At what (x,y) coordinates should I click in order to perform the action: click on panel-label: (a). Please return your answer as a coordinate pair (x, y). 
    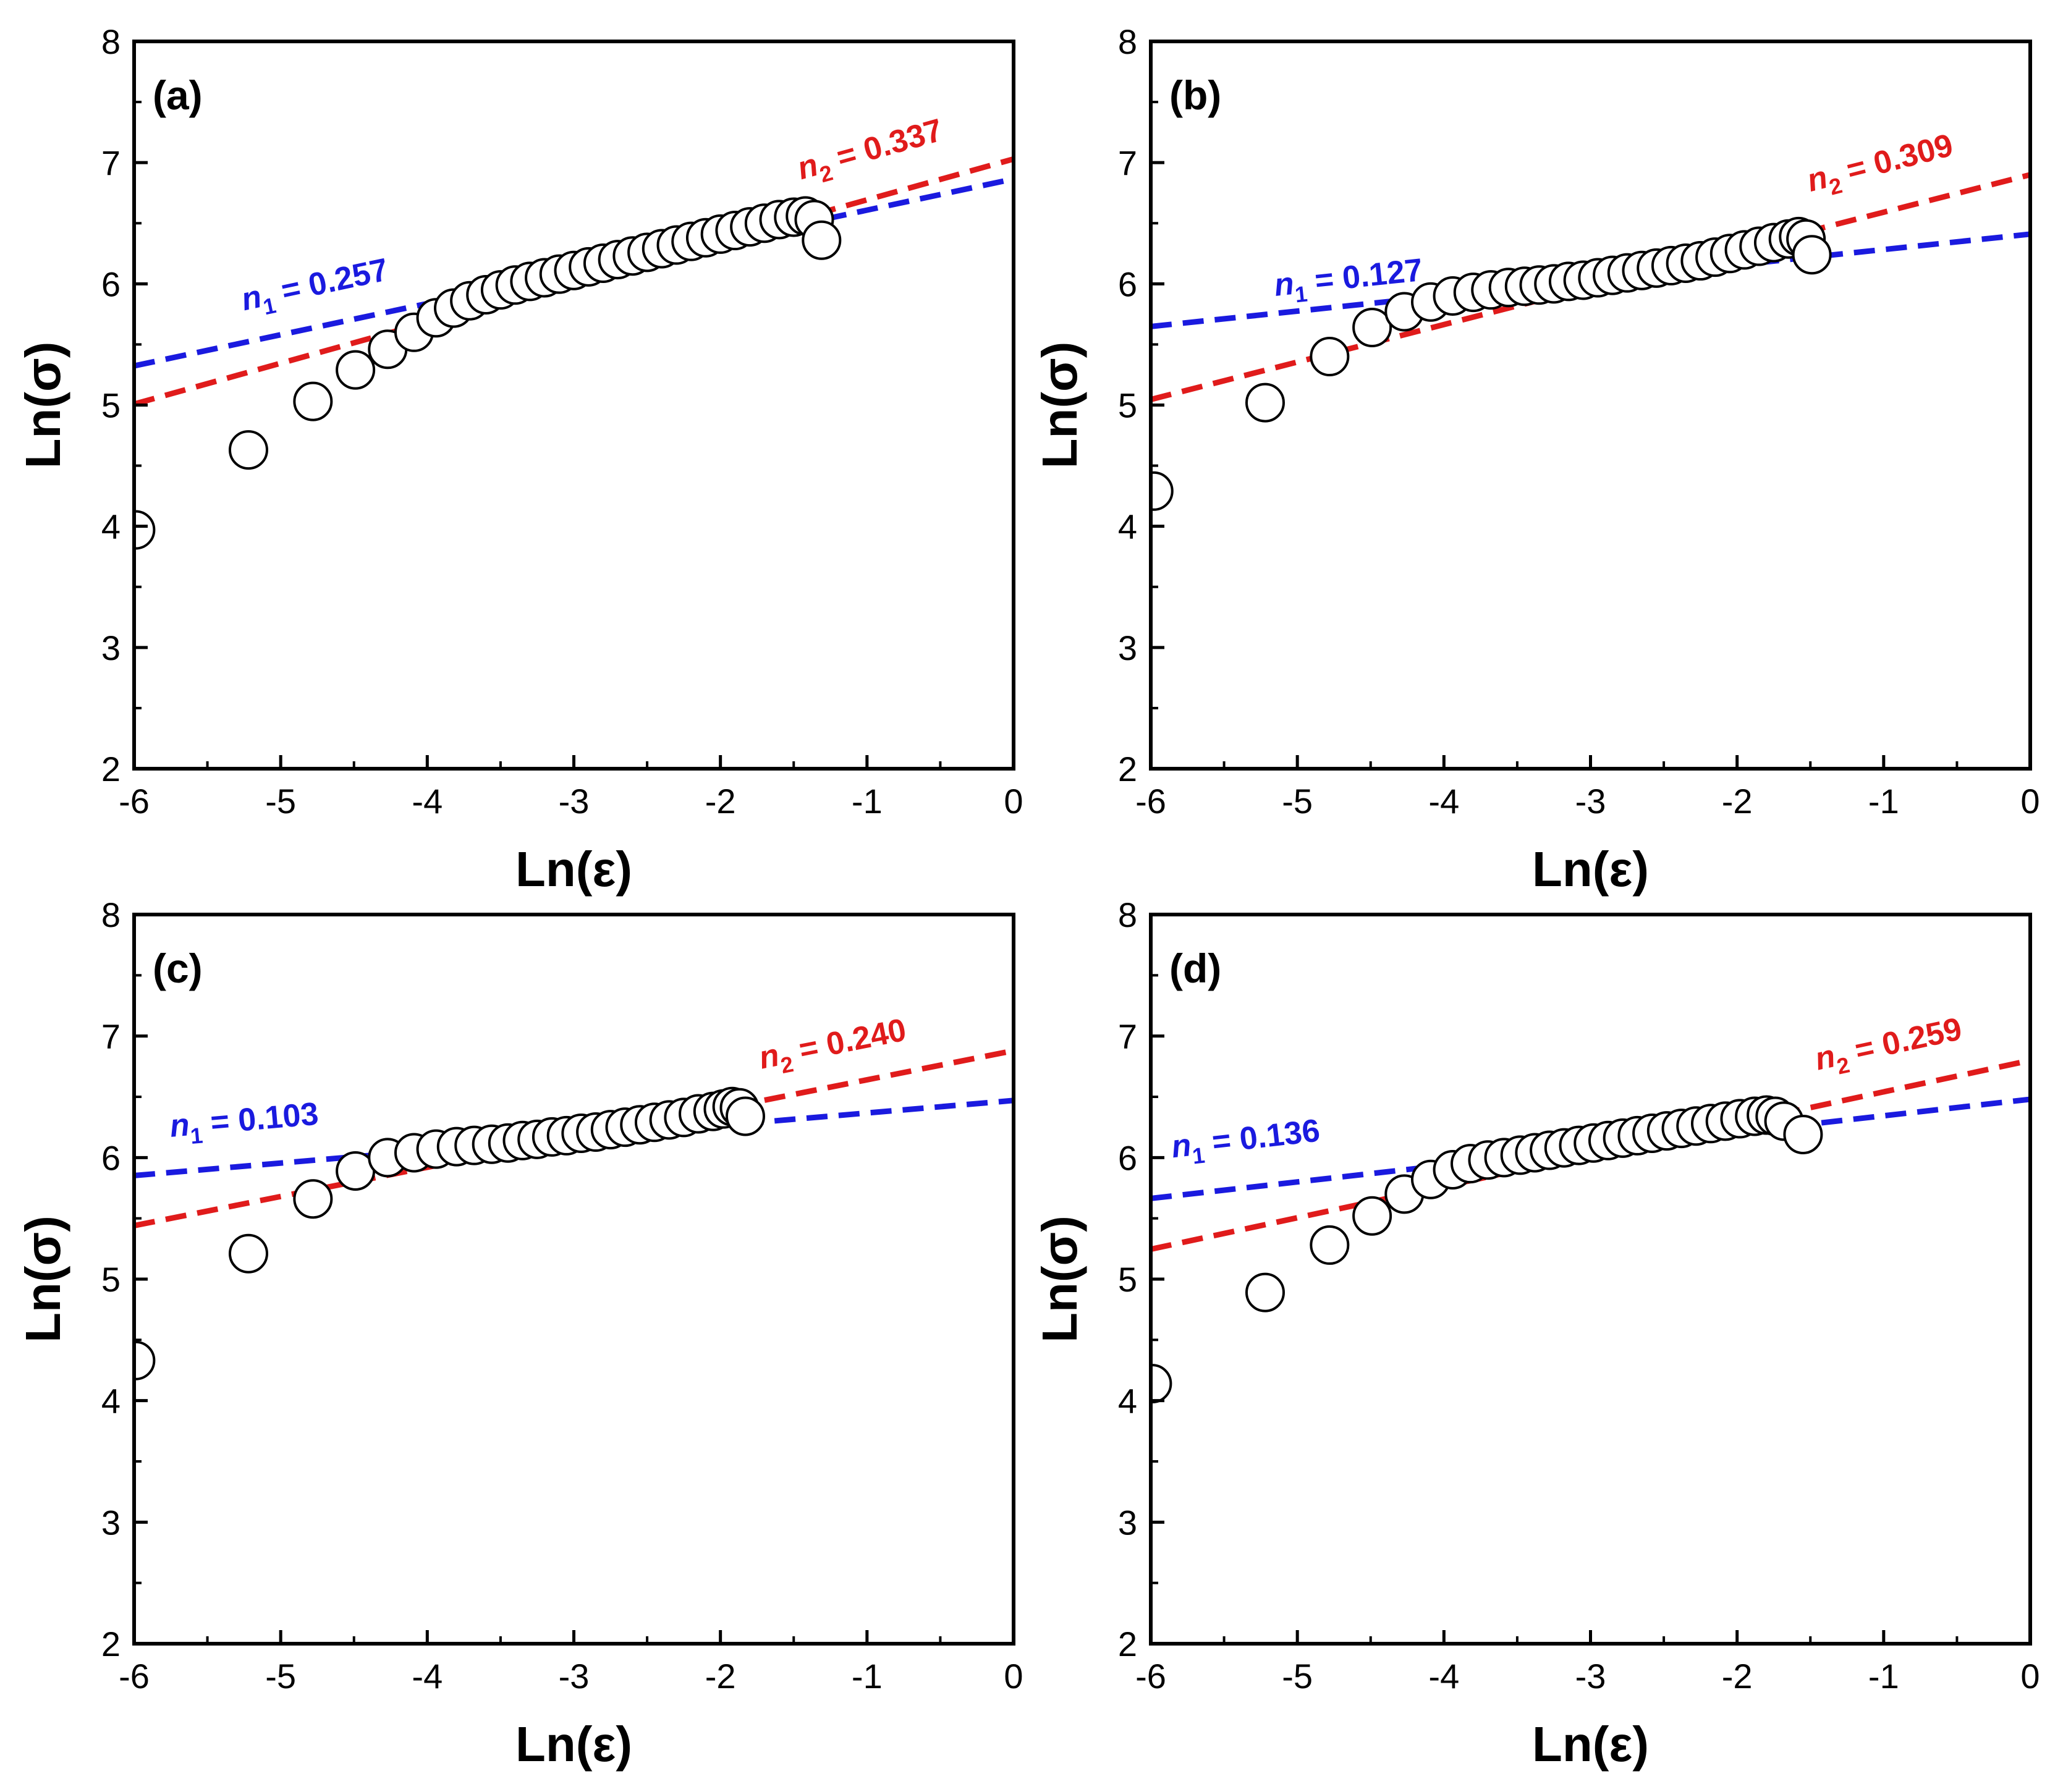
    Looking at the image, I should click on (178, 95).